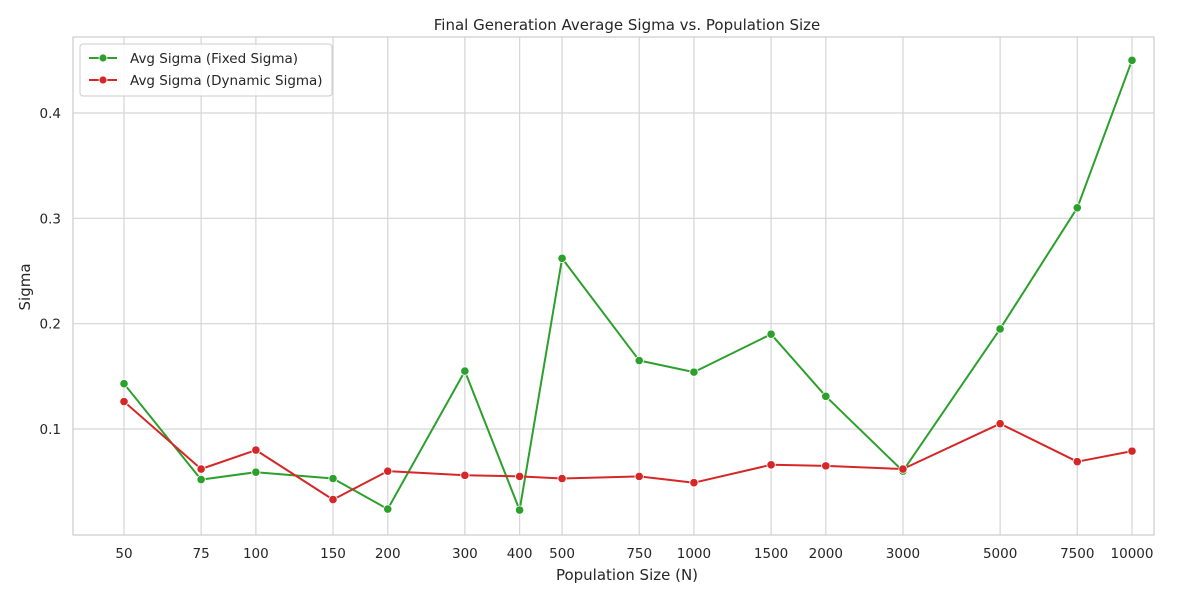  Describe the element at coordinates (50, 219) in the screenshot. I see `y-tick-label: 0.3` at that location.